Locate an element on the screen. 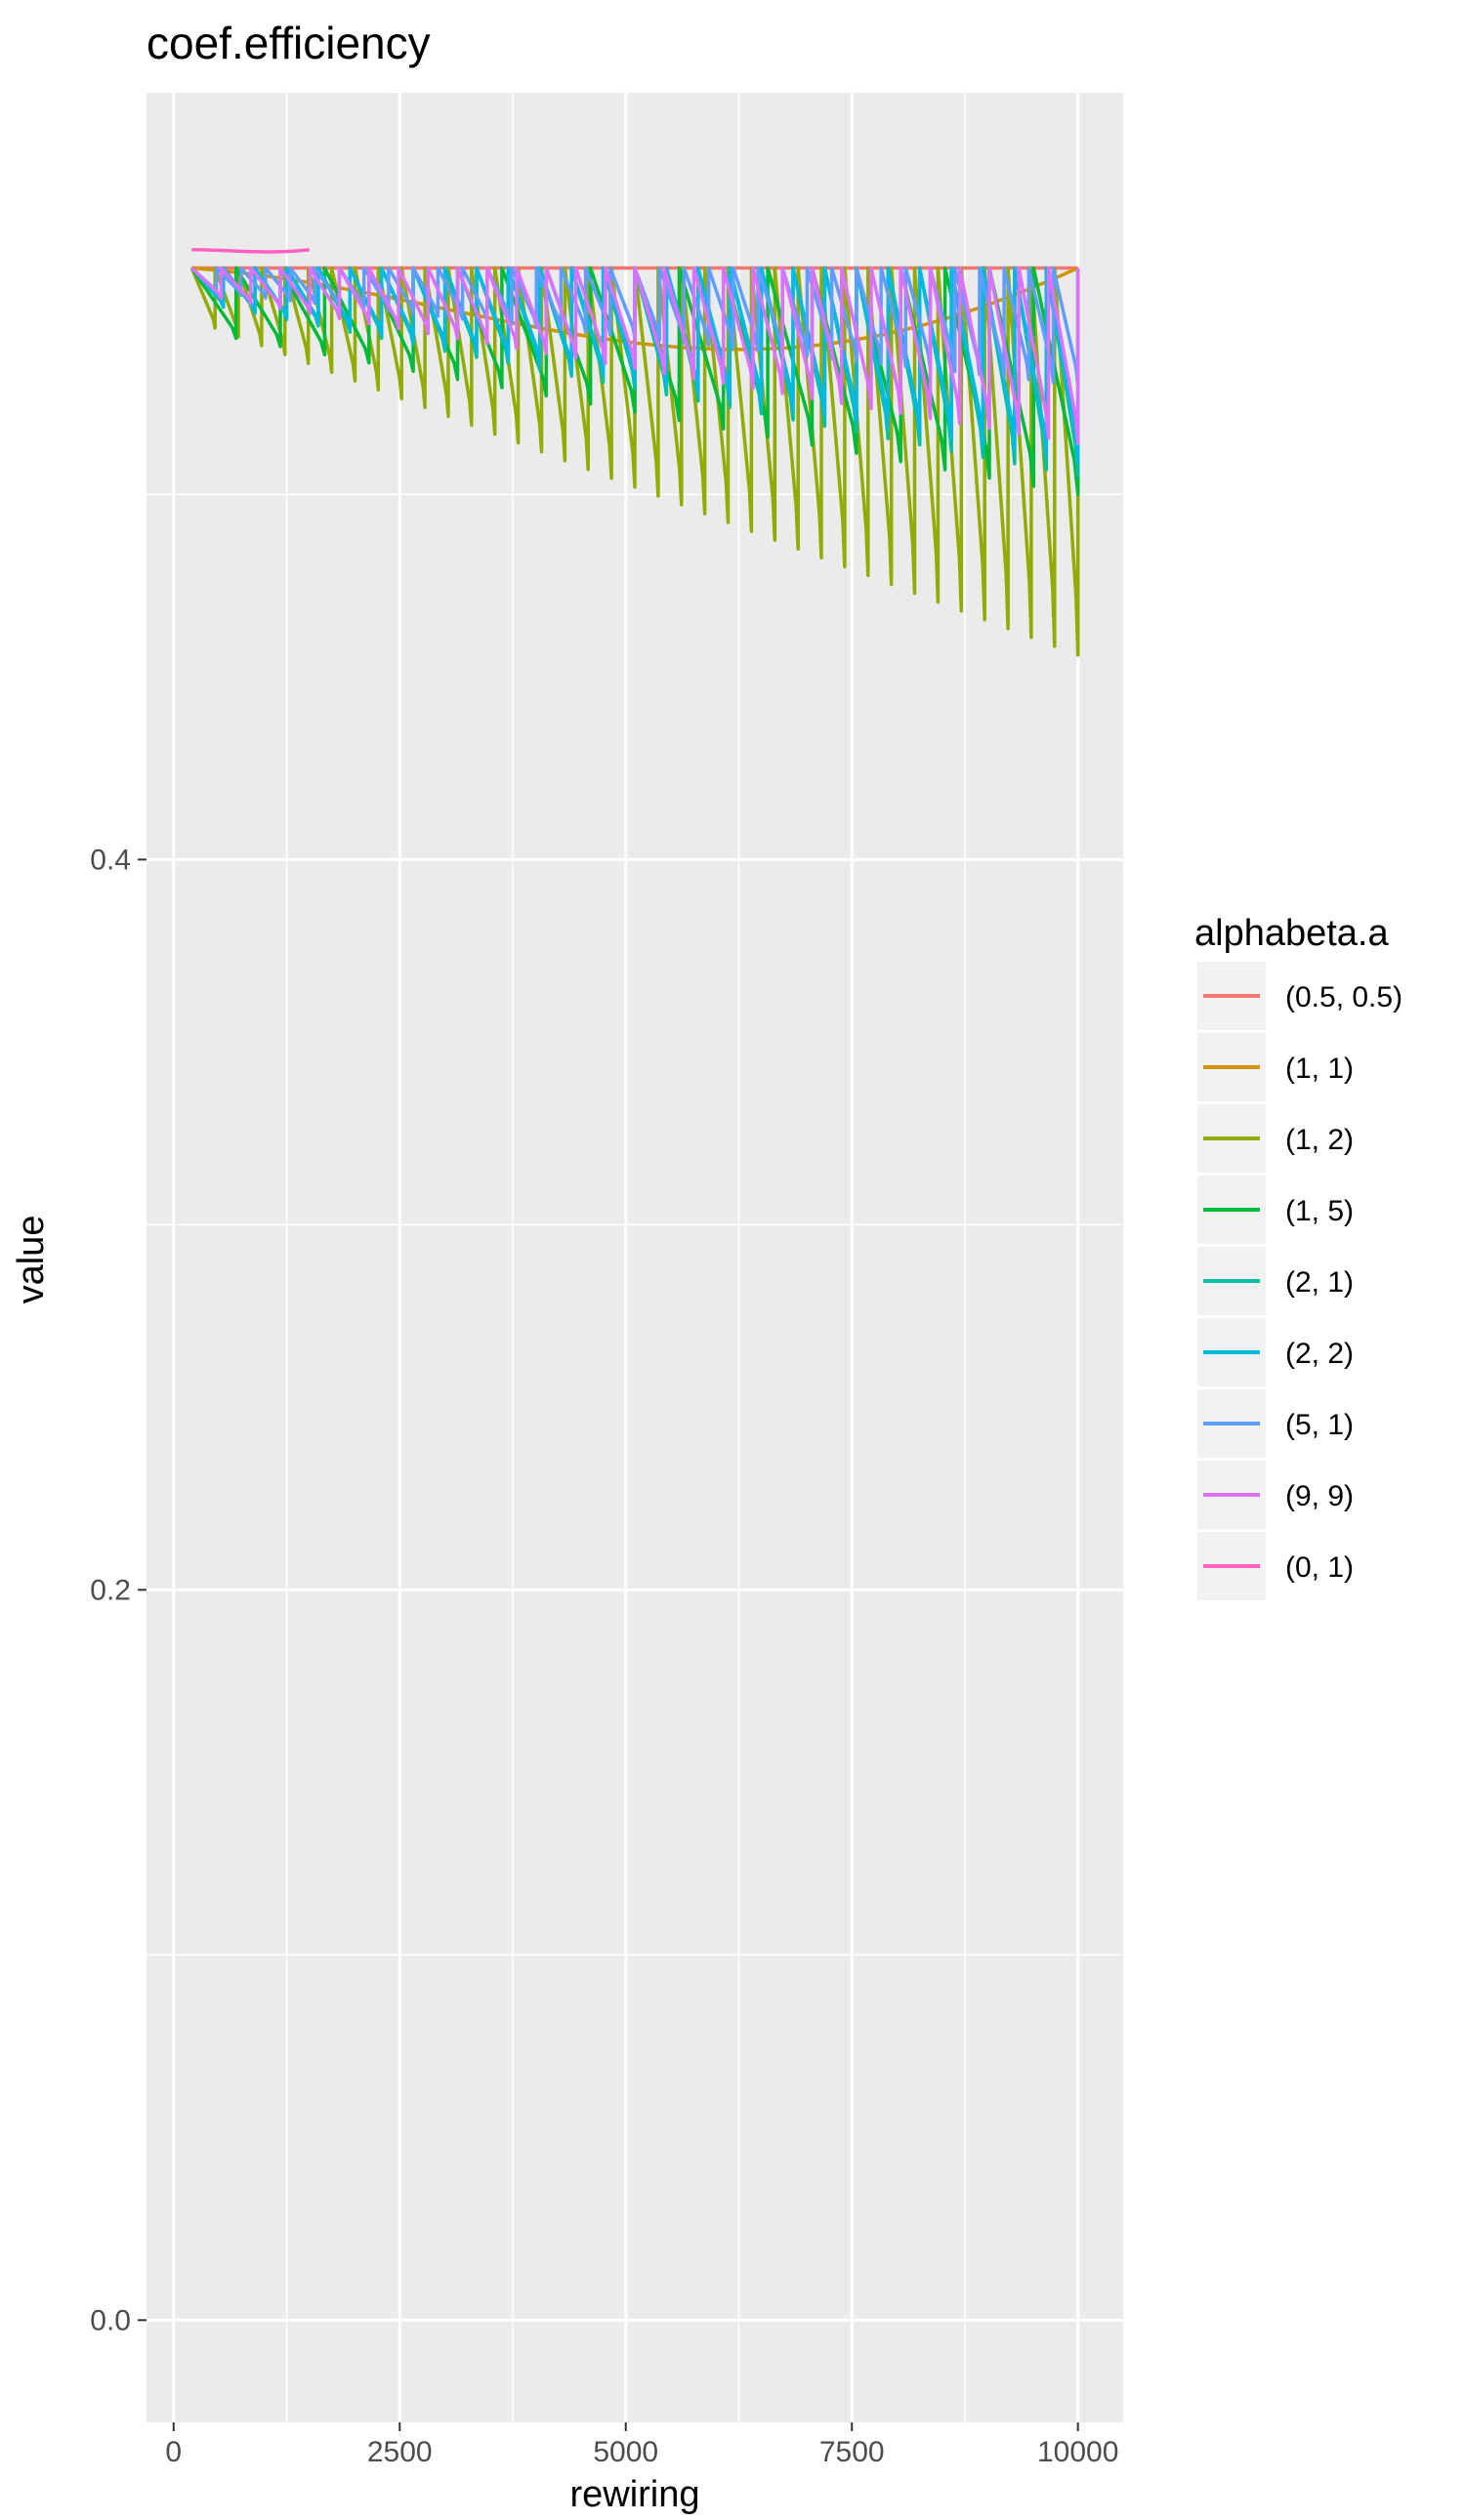  y-tick-label: 0.2 is located at coordinates (110, 1590).